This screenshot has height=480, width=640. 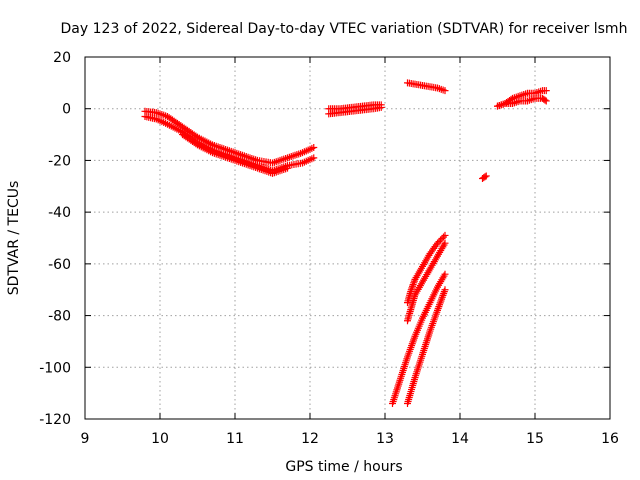 I want to click on x-tick-label: 9, so click(x=85, y=439).